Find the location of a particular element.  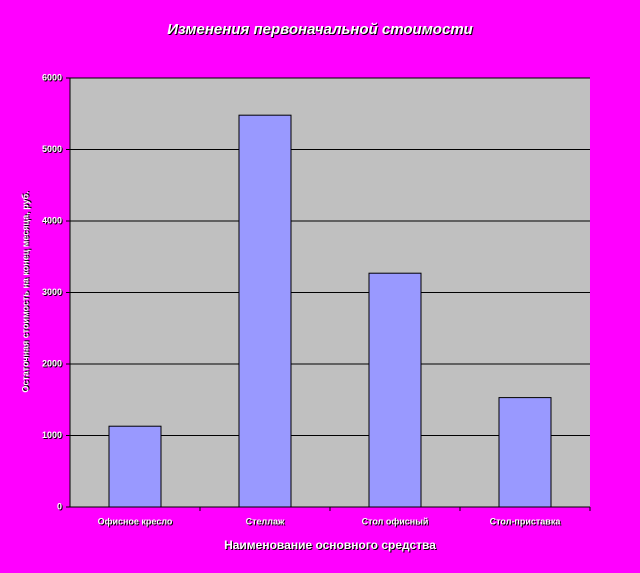

y-tick-label: 2000 is located at coordinates (52, 363).